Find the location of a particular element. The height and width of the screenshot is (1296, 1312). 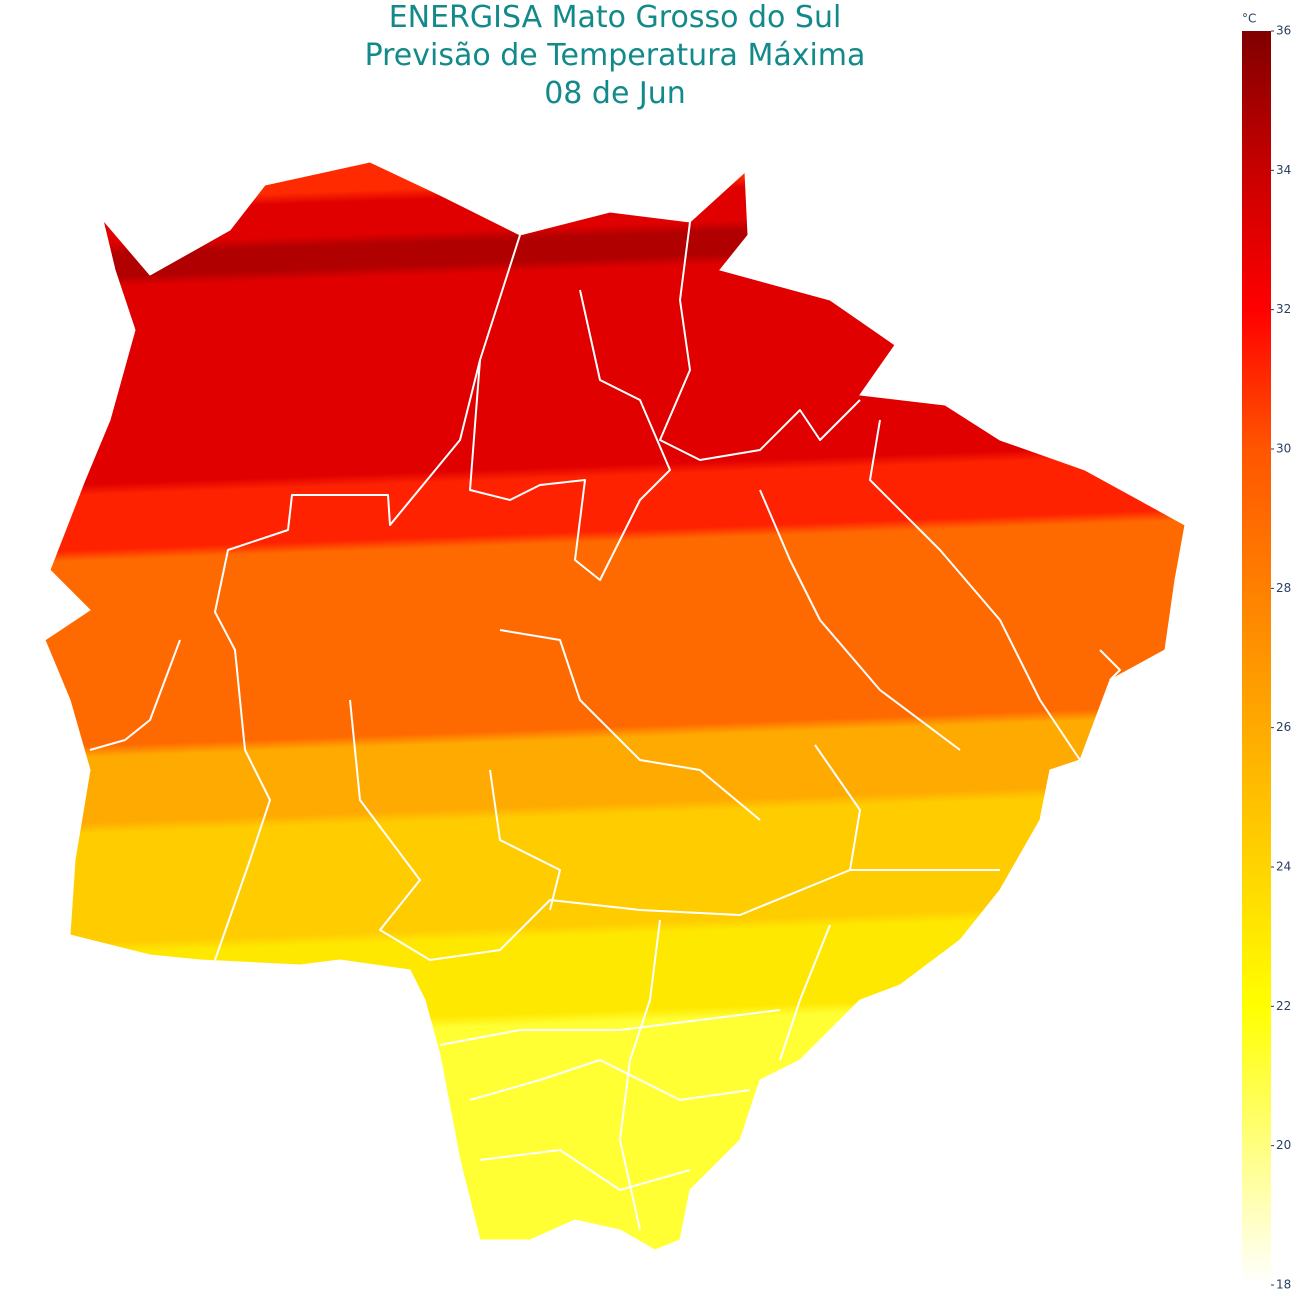

colorbar-tick-label: 24 is located at coordinates (1283, 867).